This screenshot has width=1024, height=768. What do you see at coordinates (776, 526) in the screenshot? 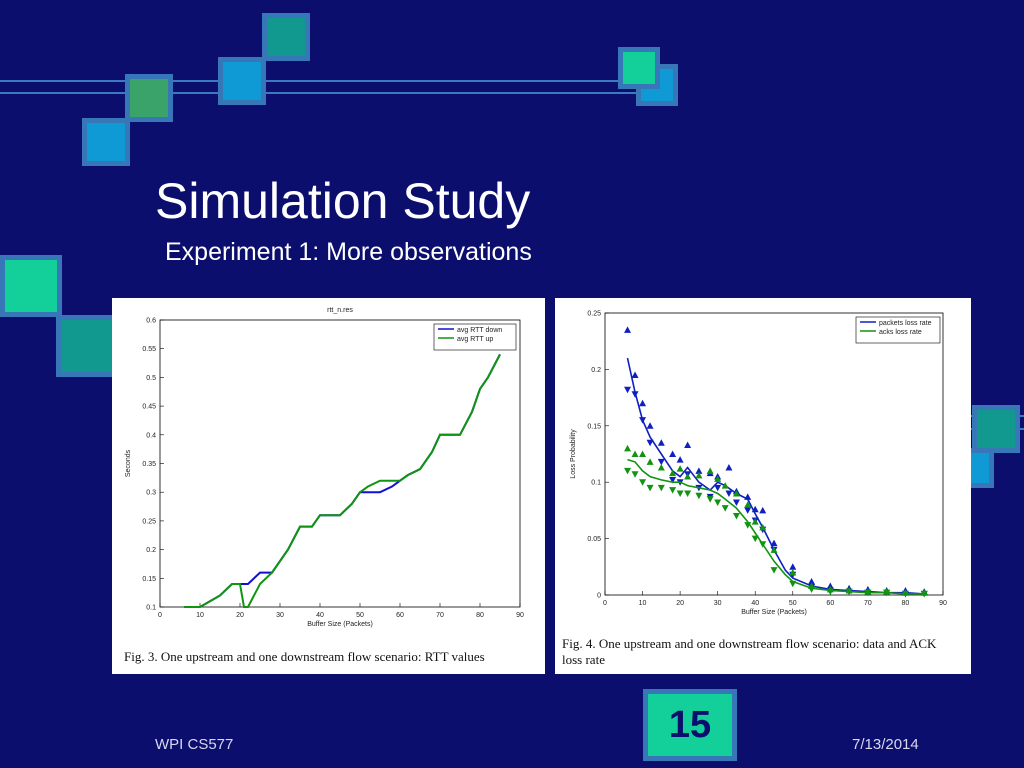
I see `series-line-acks-loss-rate` at bounding box center [776, 526].